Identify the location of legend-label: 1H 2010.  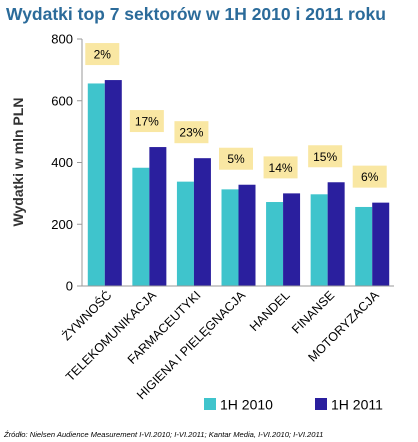
(246, 405).